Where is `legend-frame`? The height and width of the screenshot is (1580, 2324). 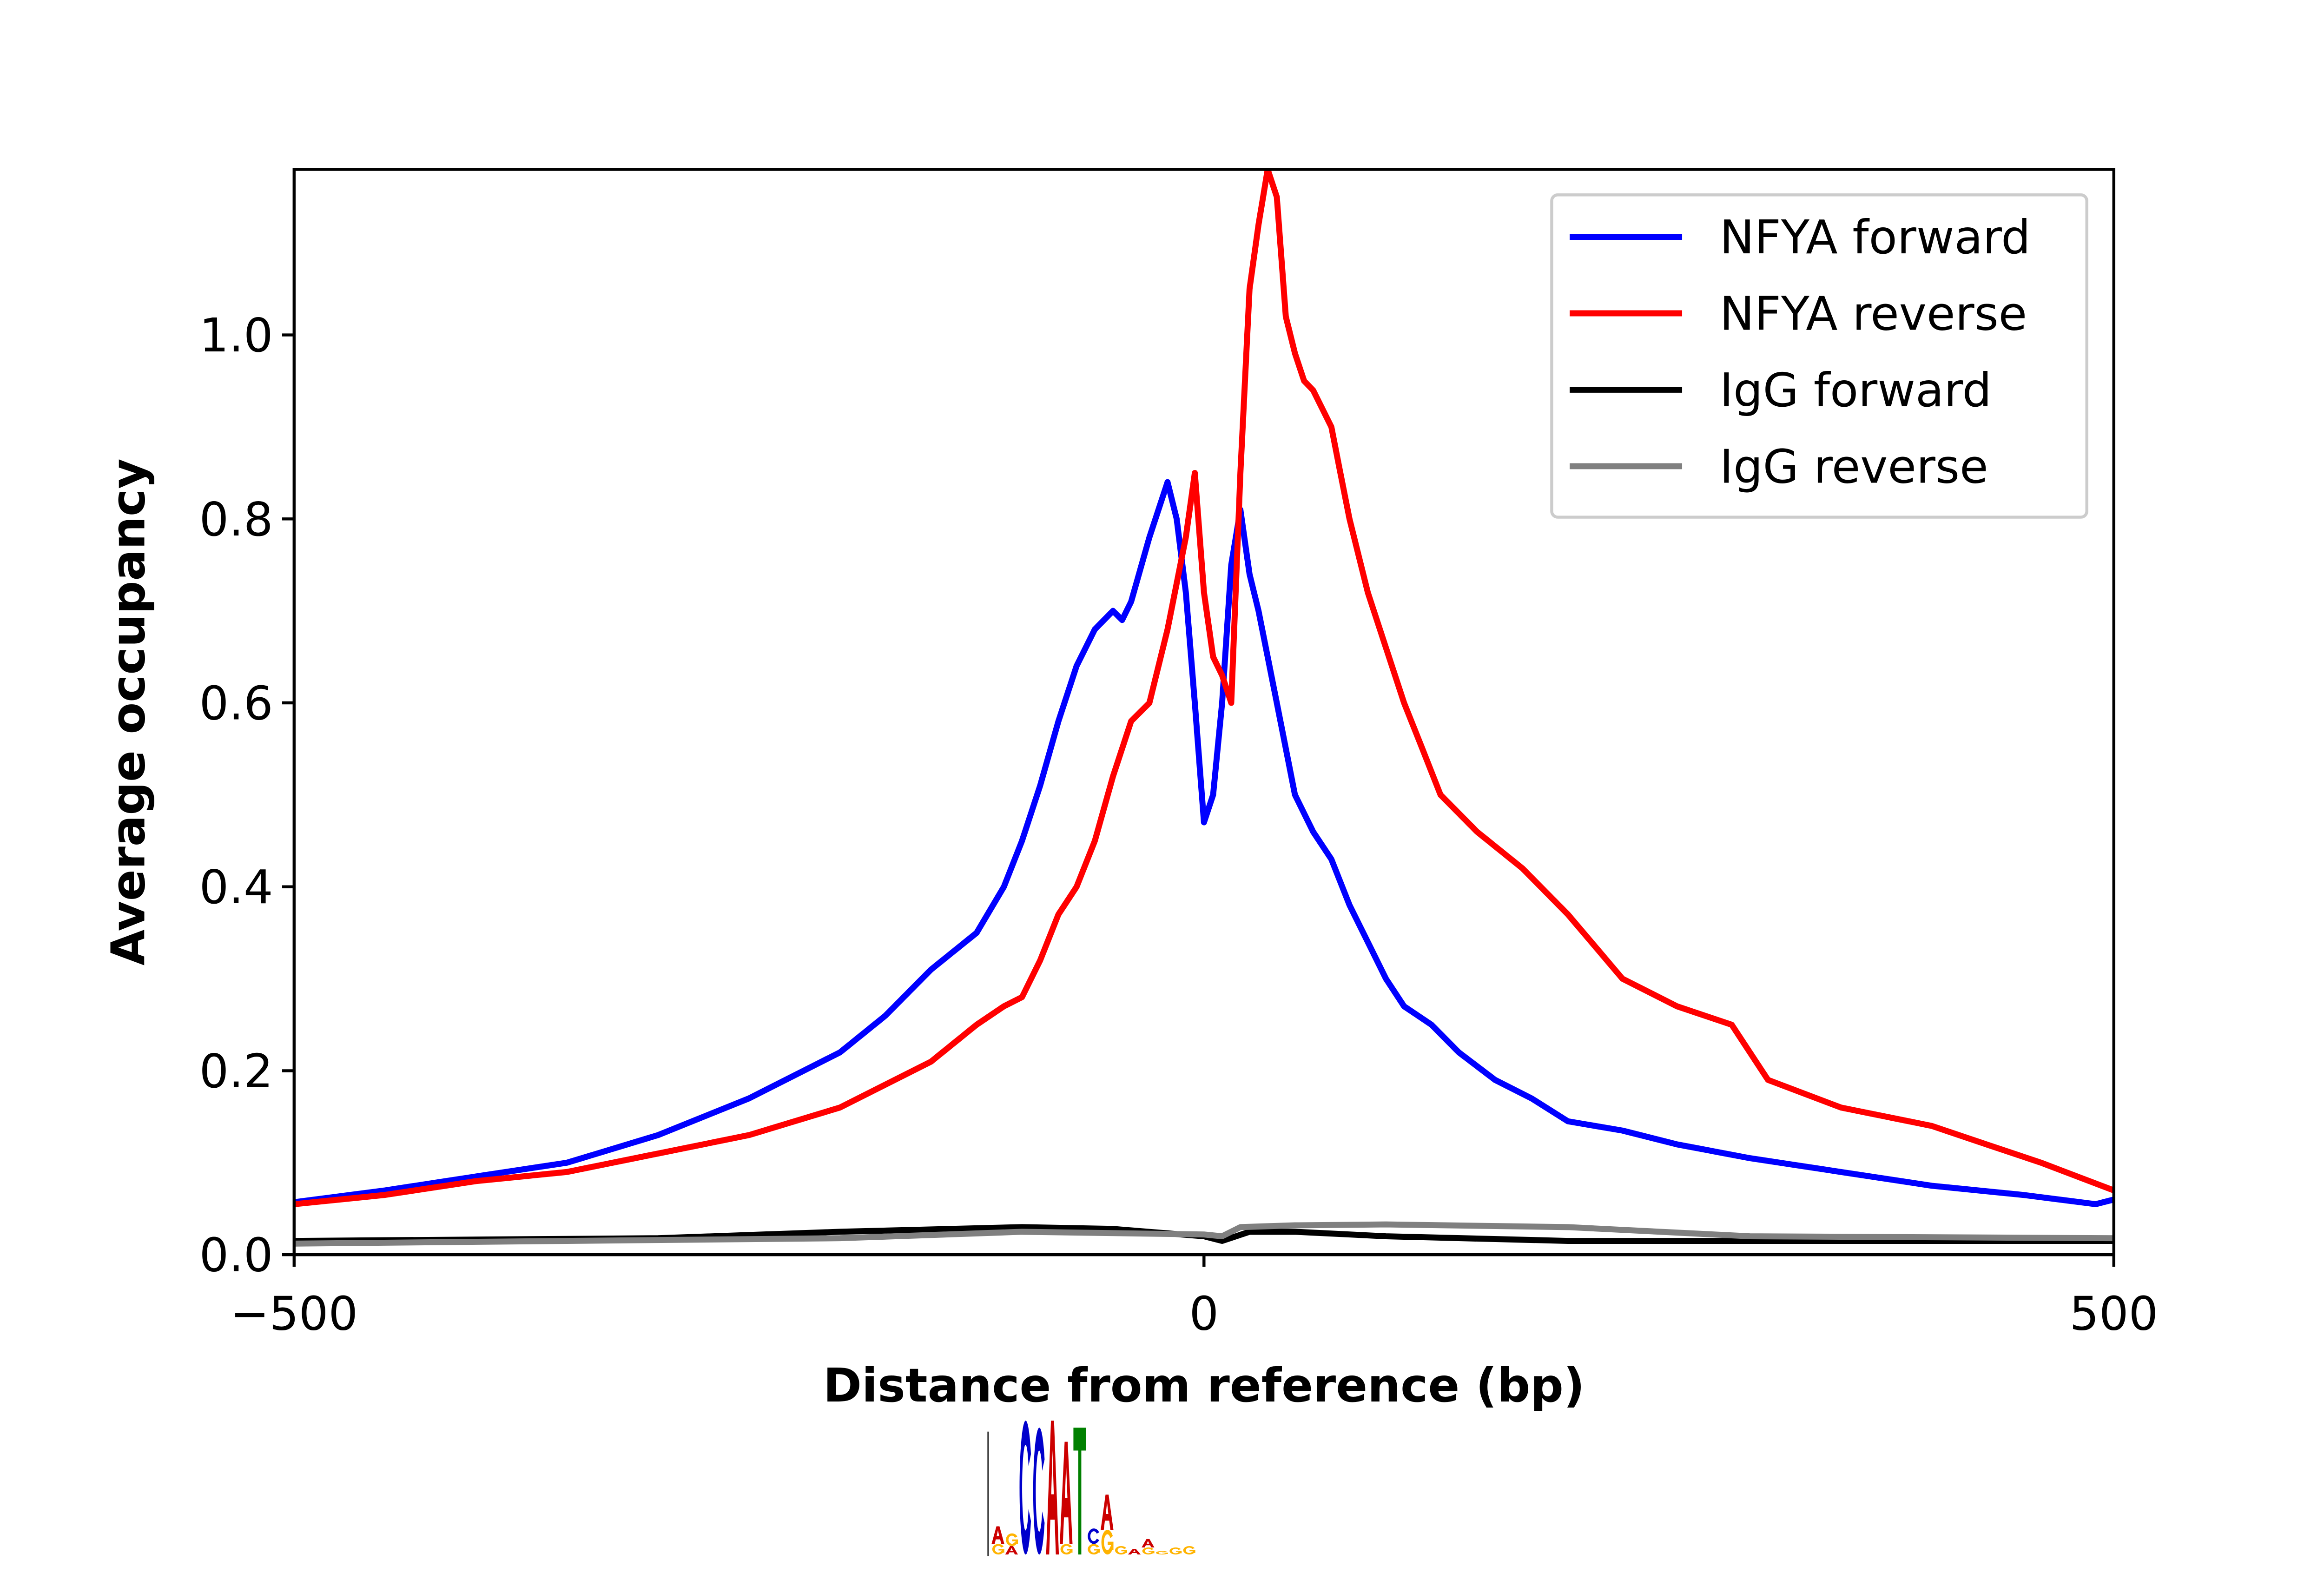
legend-frame is located at coordinates (1819, 356).